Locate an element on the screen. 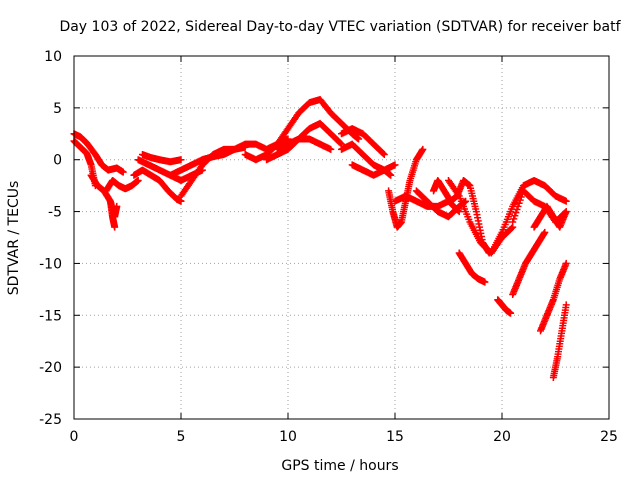  x-tick-label: 10 is located at coordinates (288, 437).